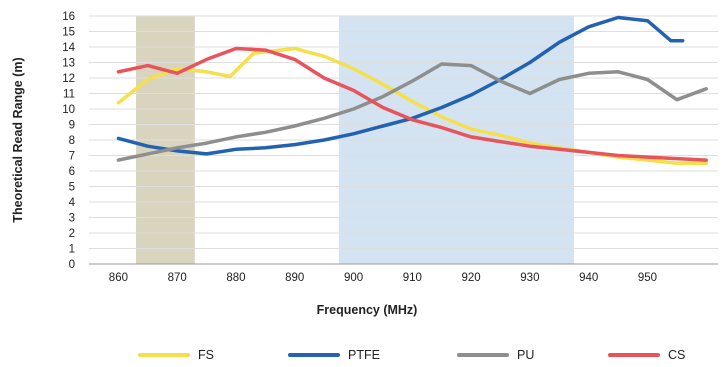 Image resolution: width=724 pixels, height=367 pixels. What do you see at coordinates (72, 250) in the screenshot?
I see `y-tick-label-1: 1` at bounding box center [72, 250].